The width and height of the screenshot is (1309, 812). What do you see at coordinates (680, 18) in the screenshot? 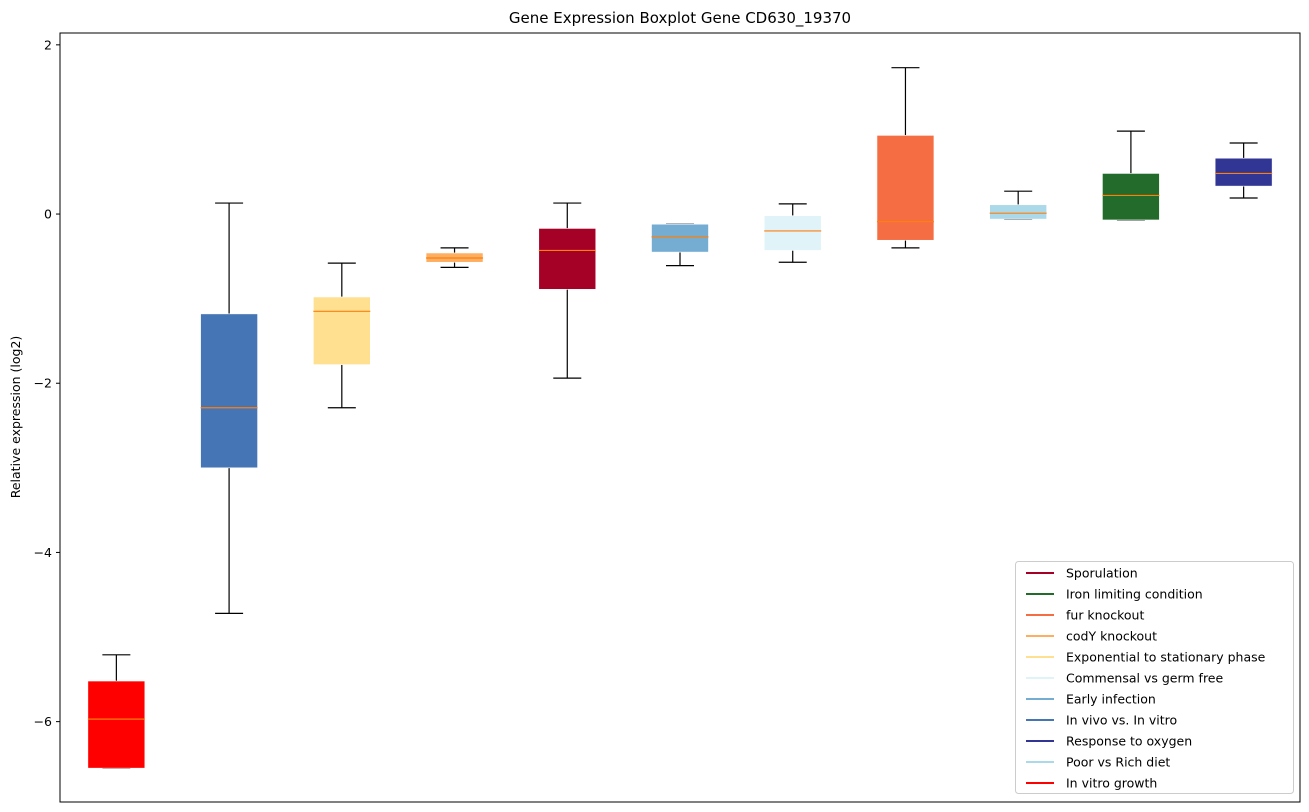
I see `chart-title: Gene Expression Boxplot Gene CD630_19370` at bounding box center [680, 18].